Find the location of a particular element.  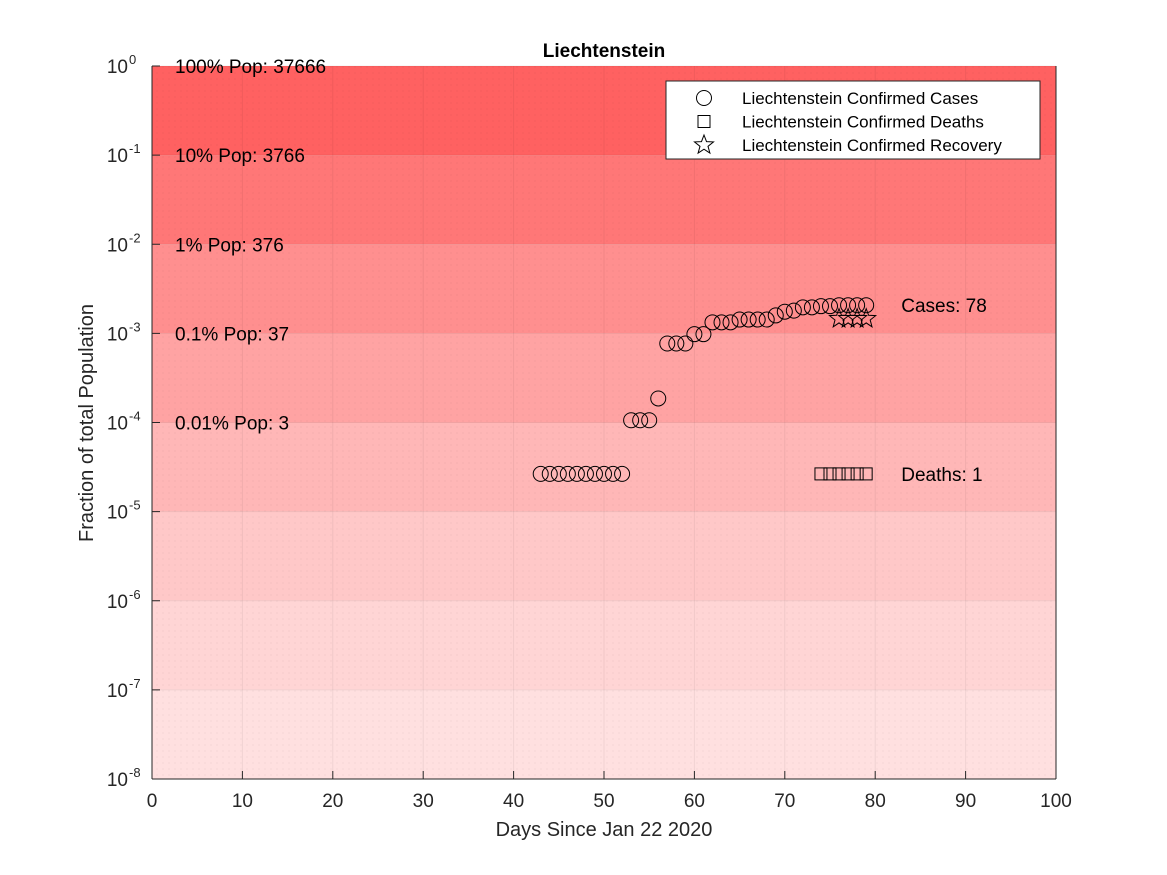

y-tick-exponent: 0 is located at coordinates (132, 59).